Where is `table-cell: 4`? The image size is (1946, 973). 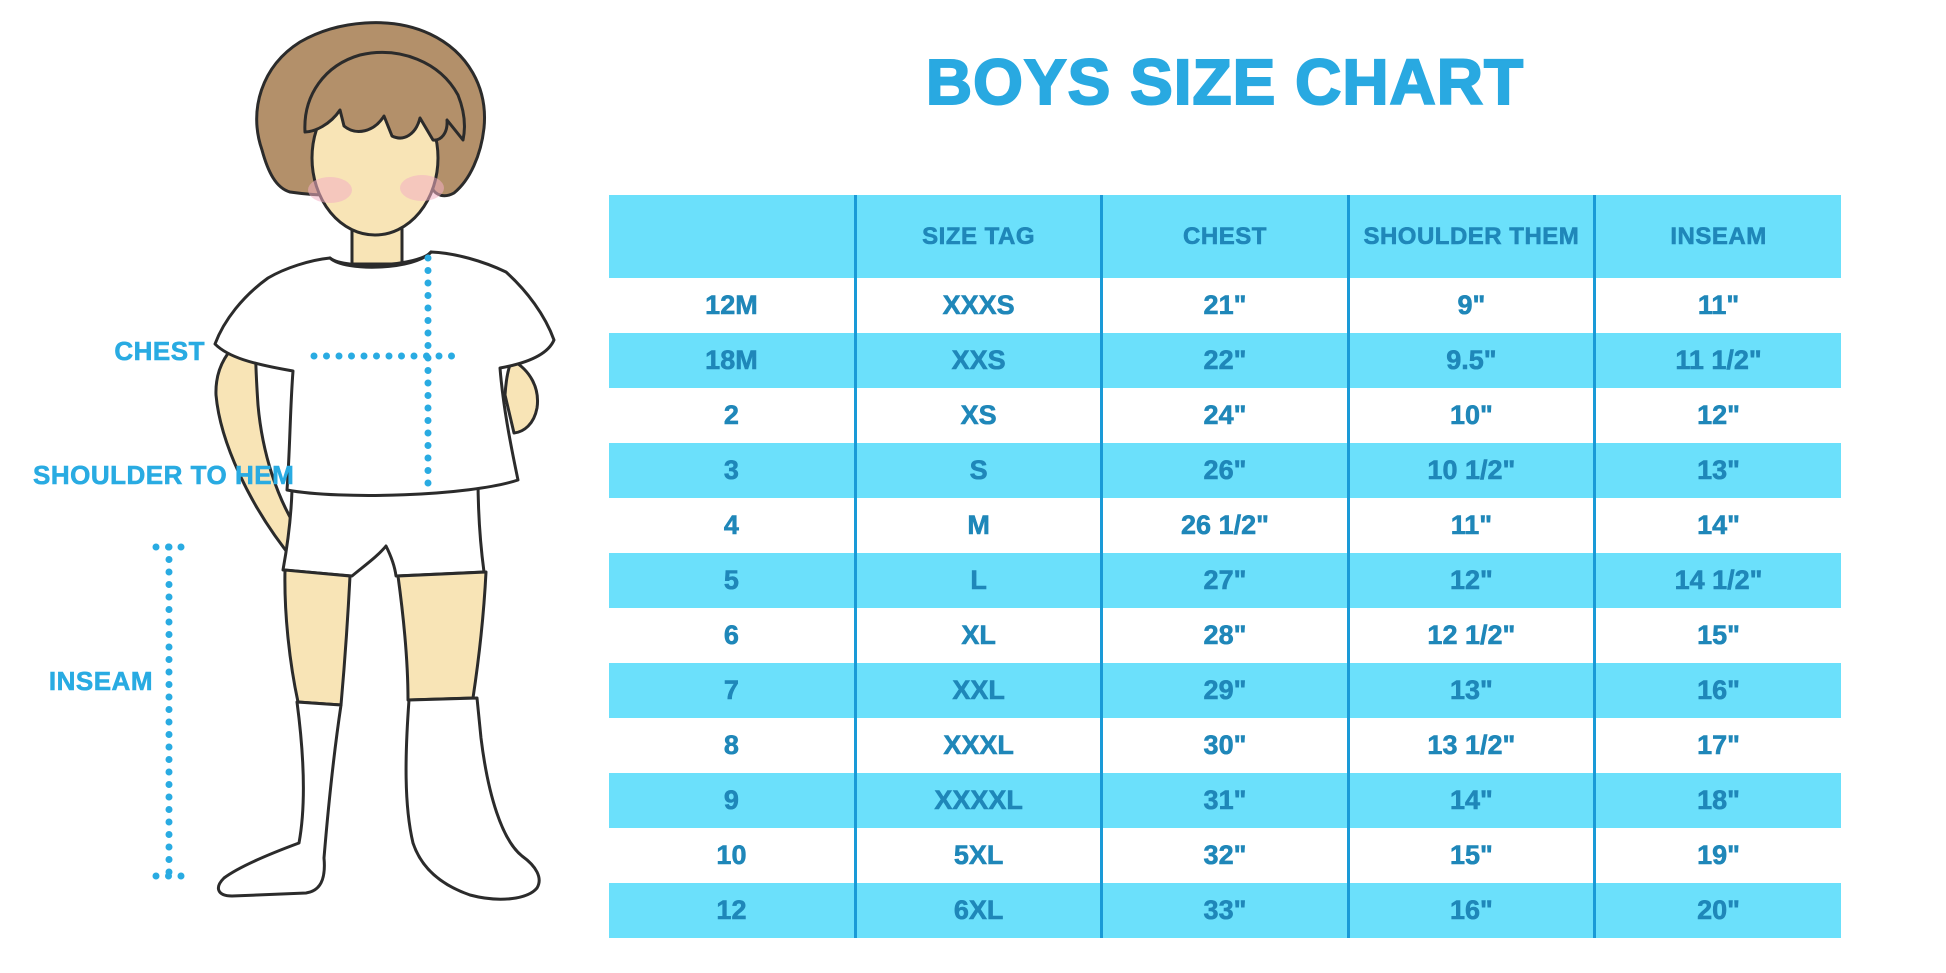
table-cell: 4 is located at coordinates (731, 525).